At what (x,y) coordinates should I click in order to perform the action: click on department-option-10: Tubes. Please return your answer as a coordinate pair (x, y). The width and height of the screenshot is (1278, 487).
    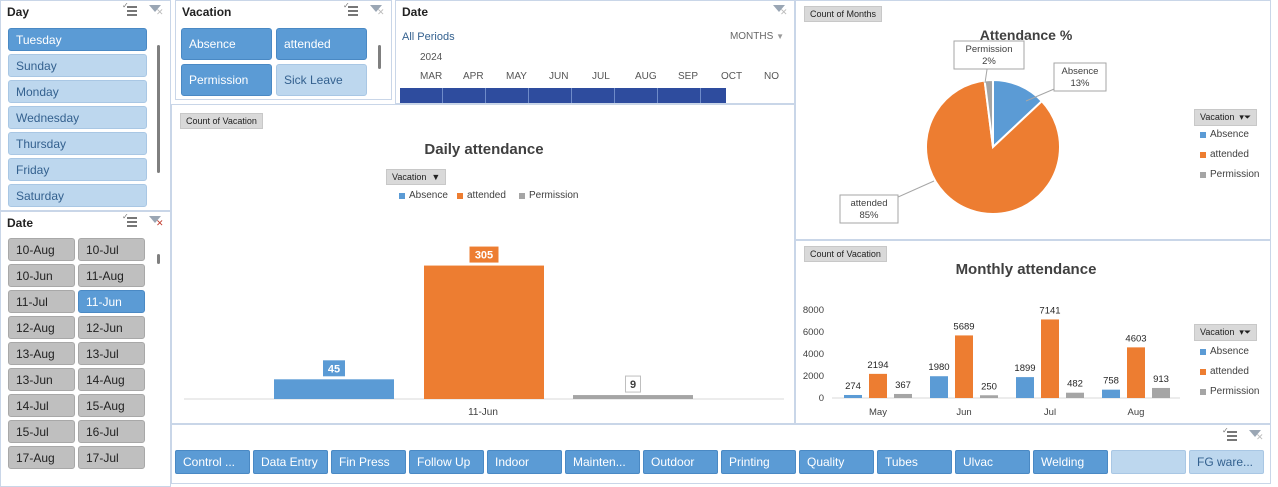
    Looking at the image, I should click on (914, 462).